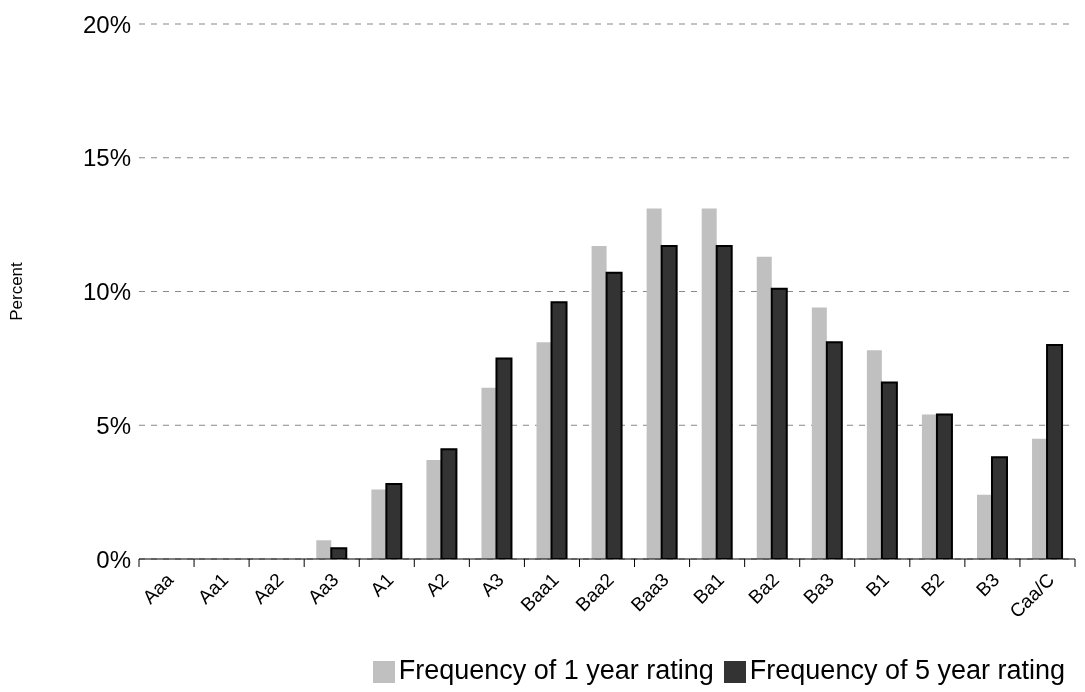 Image resolution: width=1085 pixels, height=692 pixels. What do you see at coordinates (877, 584) in the screenshot?
I see `x-tick-label: B1` at bounding box center [877, 584].